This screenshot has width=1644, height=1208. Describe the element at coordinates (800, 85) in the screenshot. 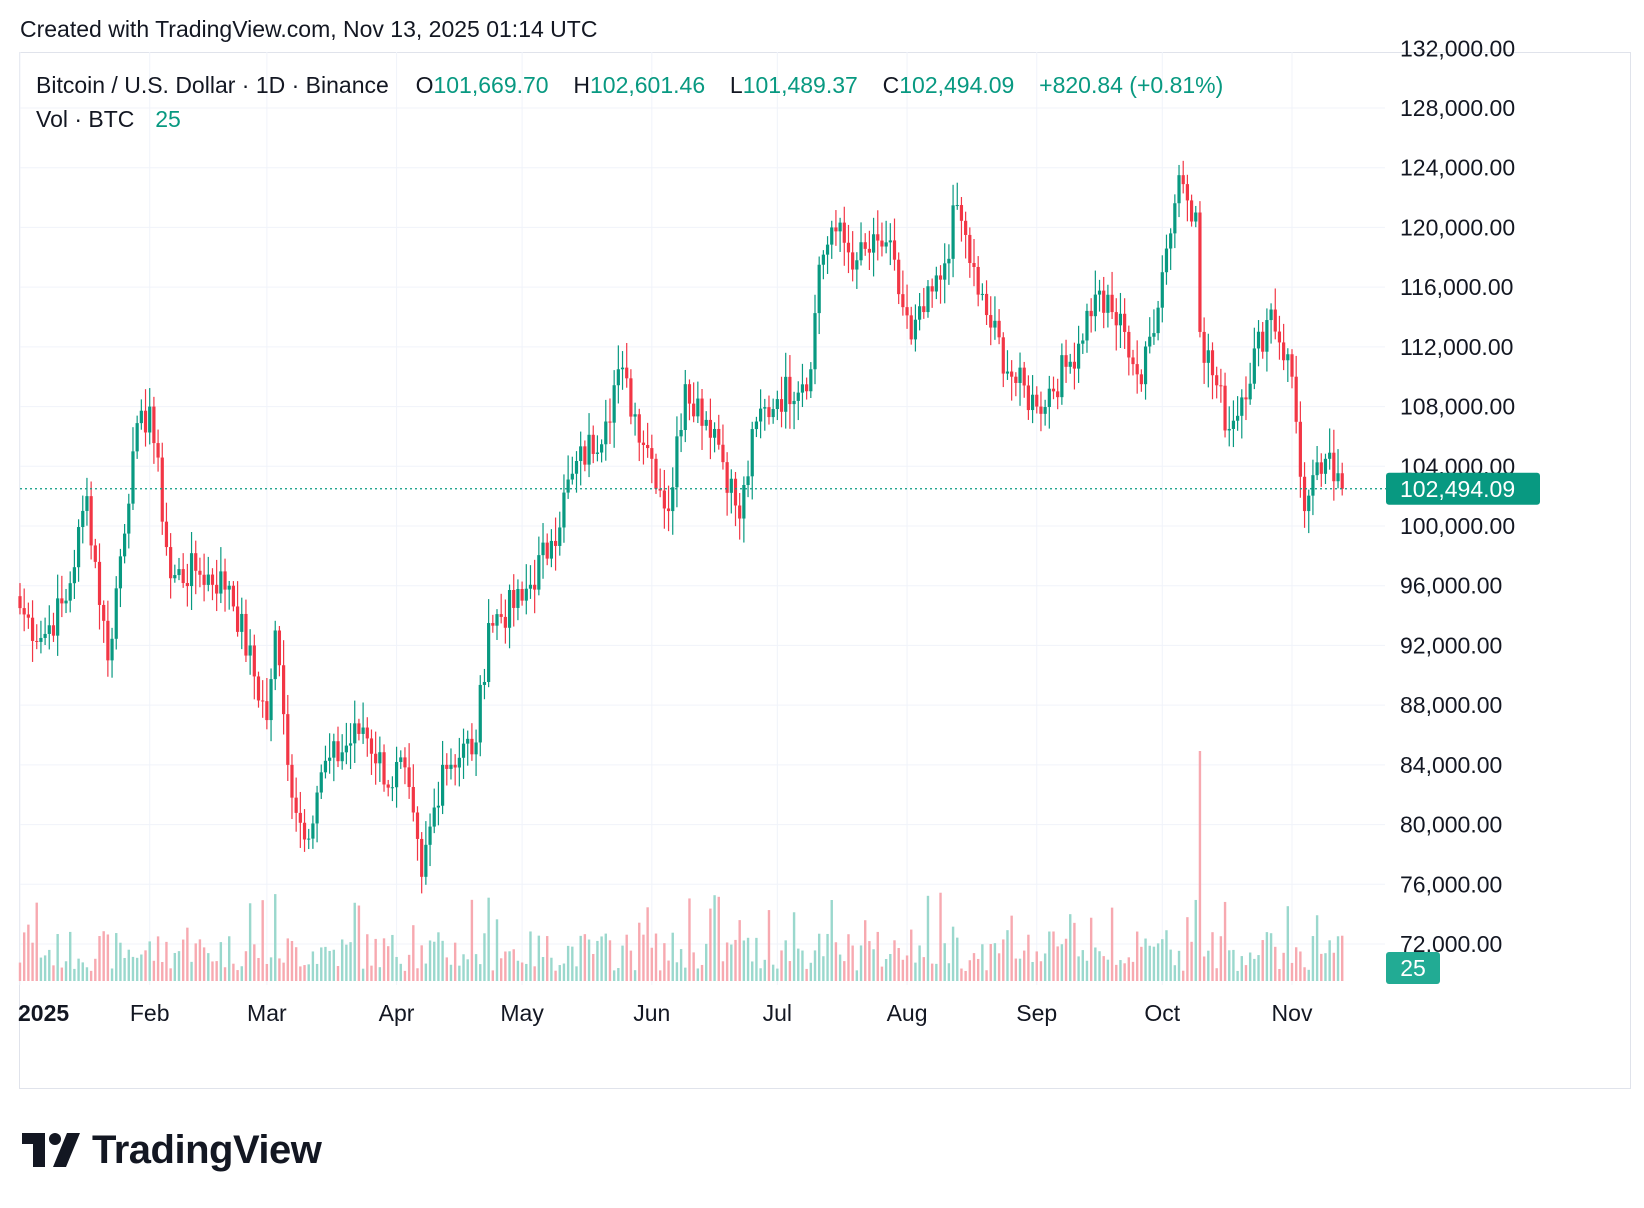

I see `low-value: 101,489.37` at that location.